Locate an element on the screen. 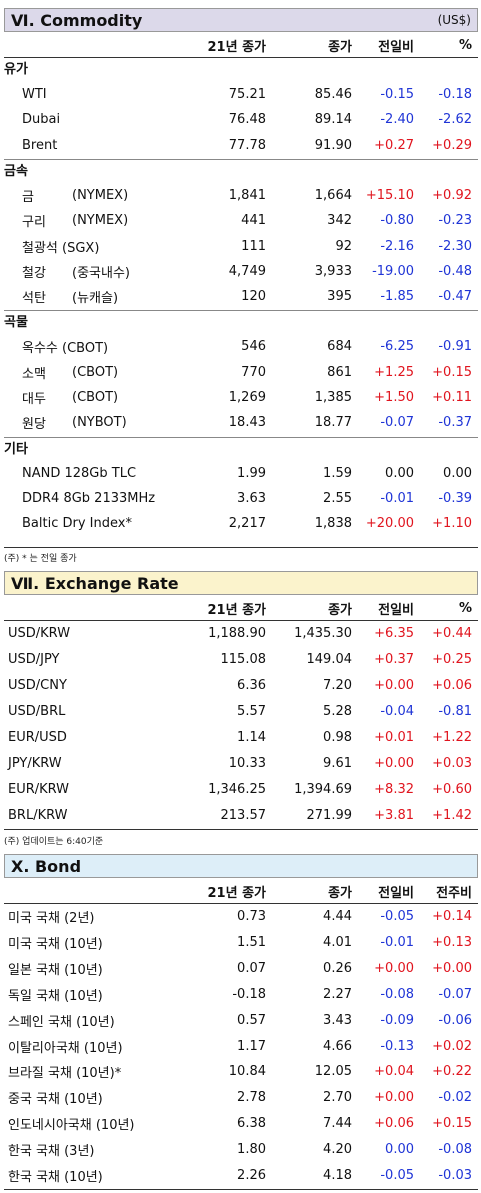  row-pct: -0.07 is located at coordinates (455, 994).